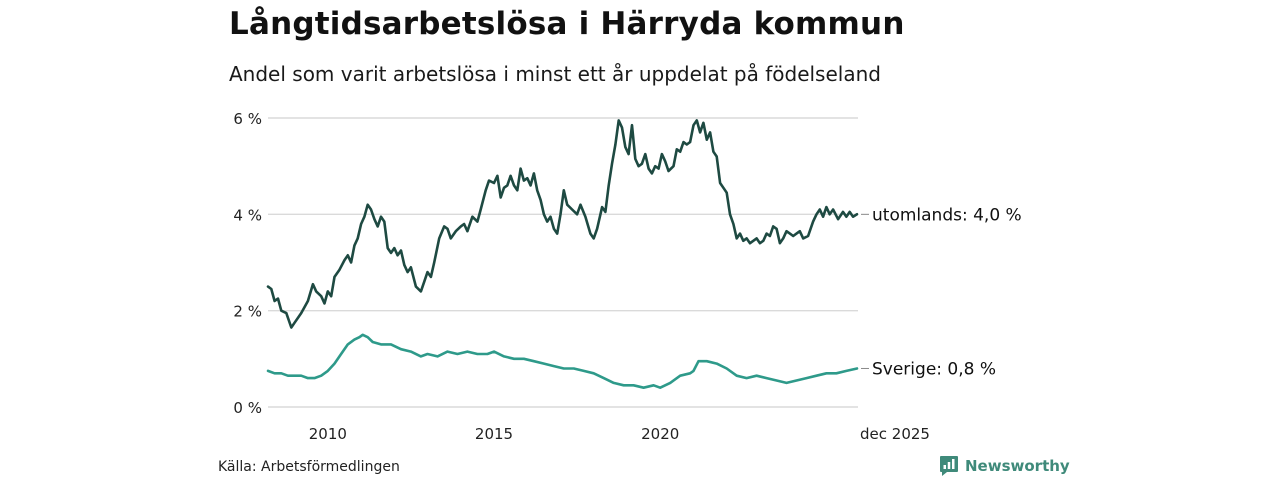  I want to click on y-tick-label: 2 %, so click(247, 312).